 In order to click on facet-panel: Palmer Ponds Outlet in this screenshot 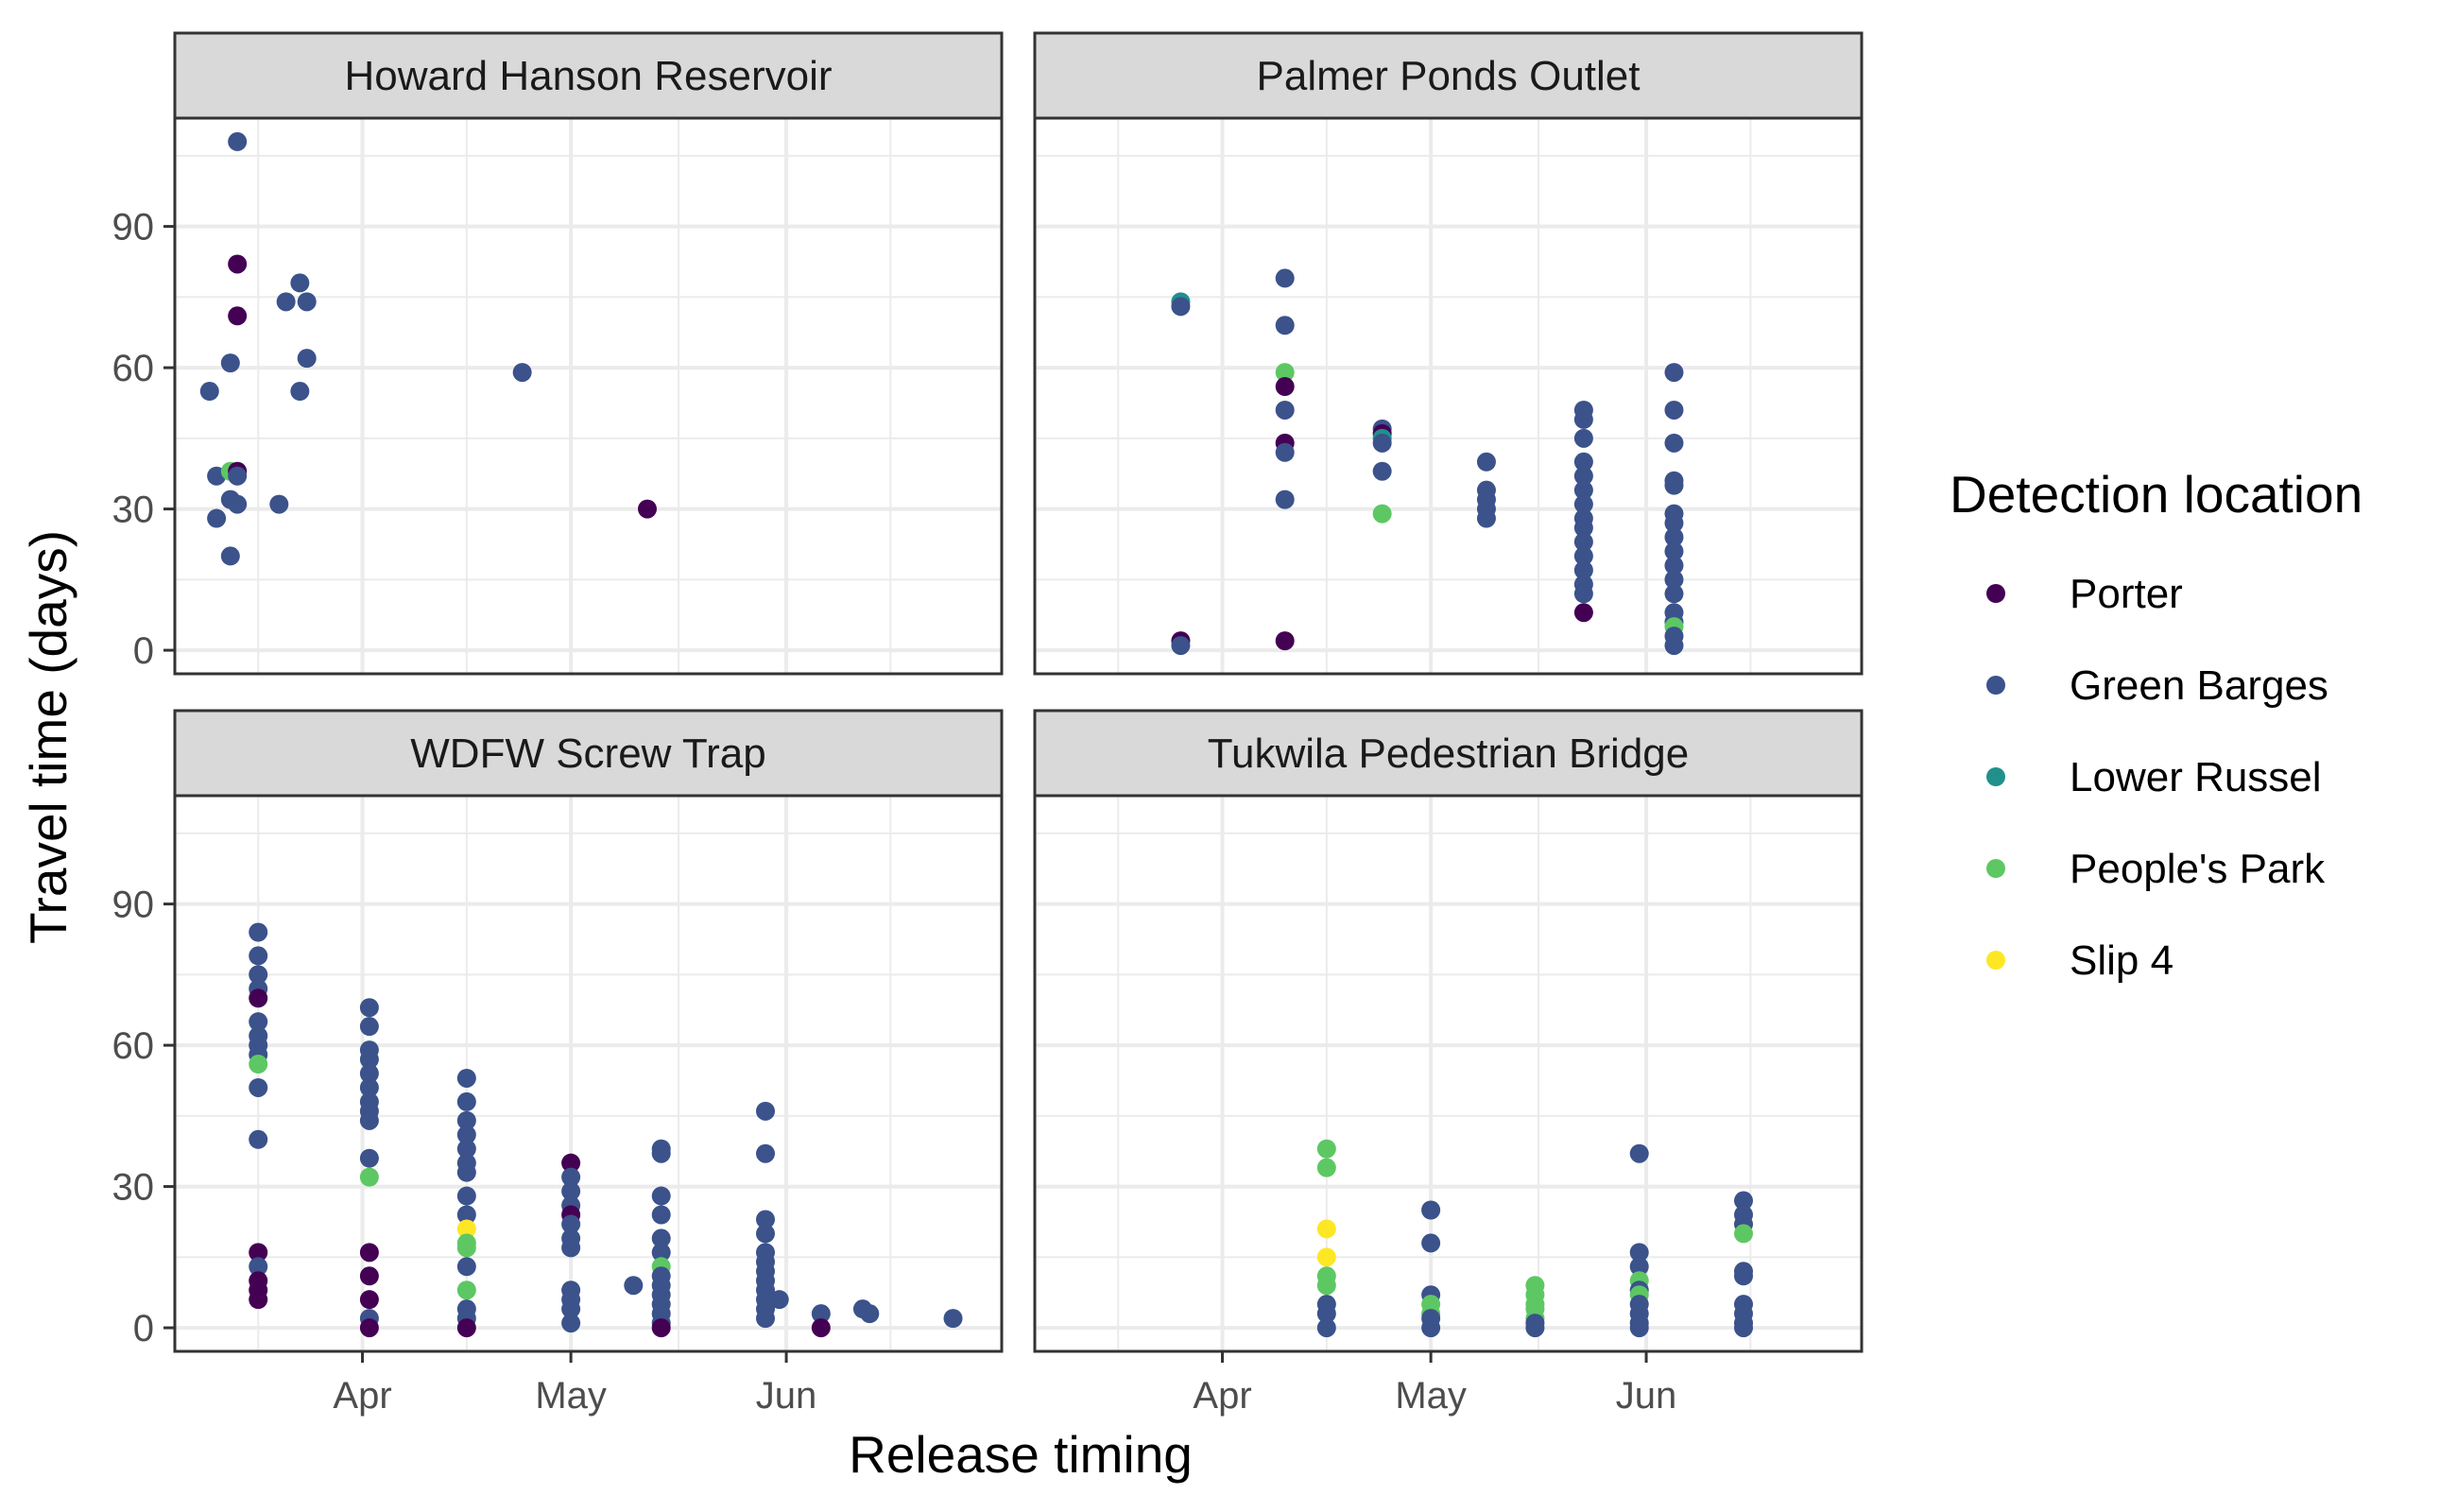, I will do `click(1448, 353)`.